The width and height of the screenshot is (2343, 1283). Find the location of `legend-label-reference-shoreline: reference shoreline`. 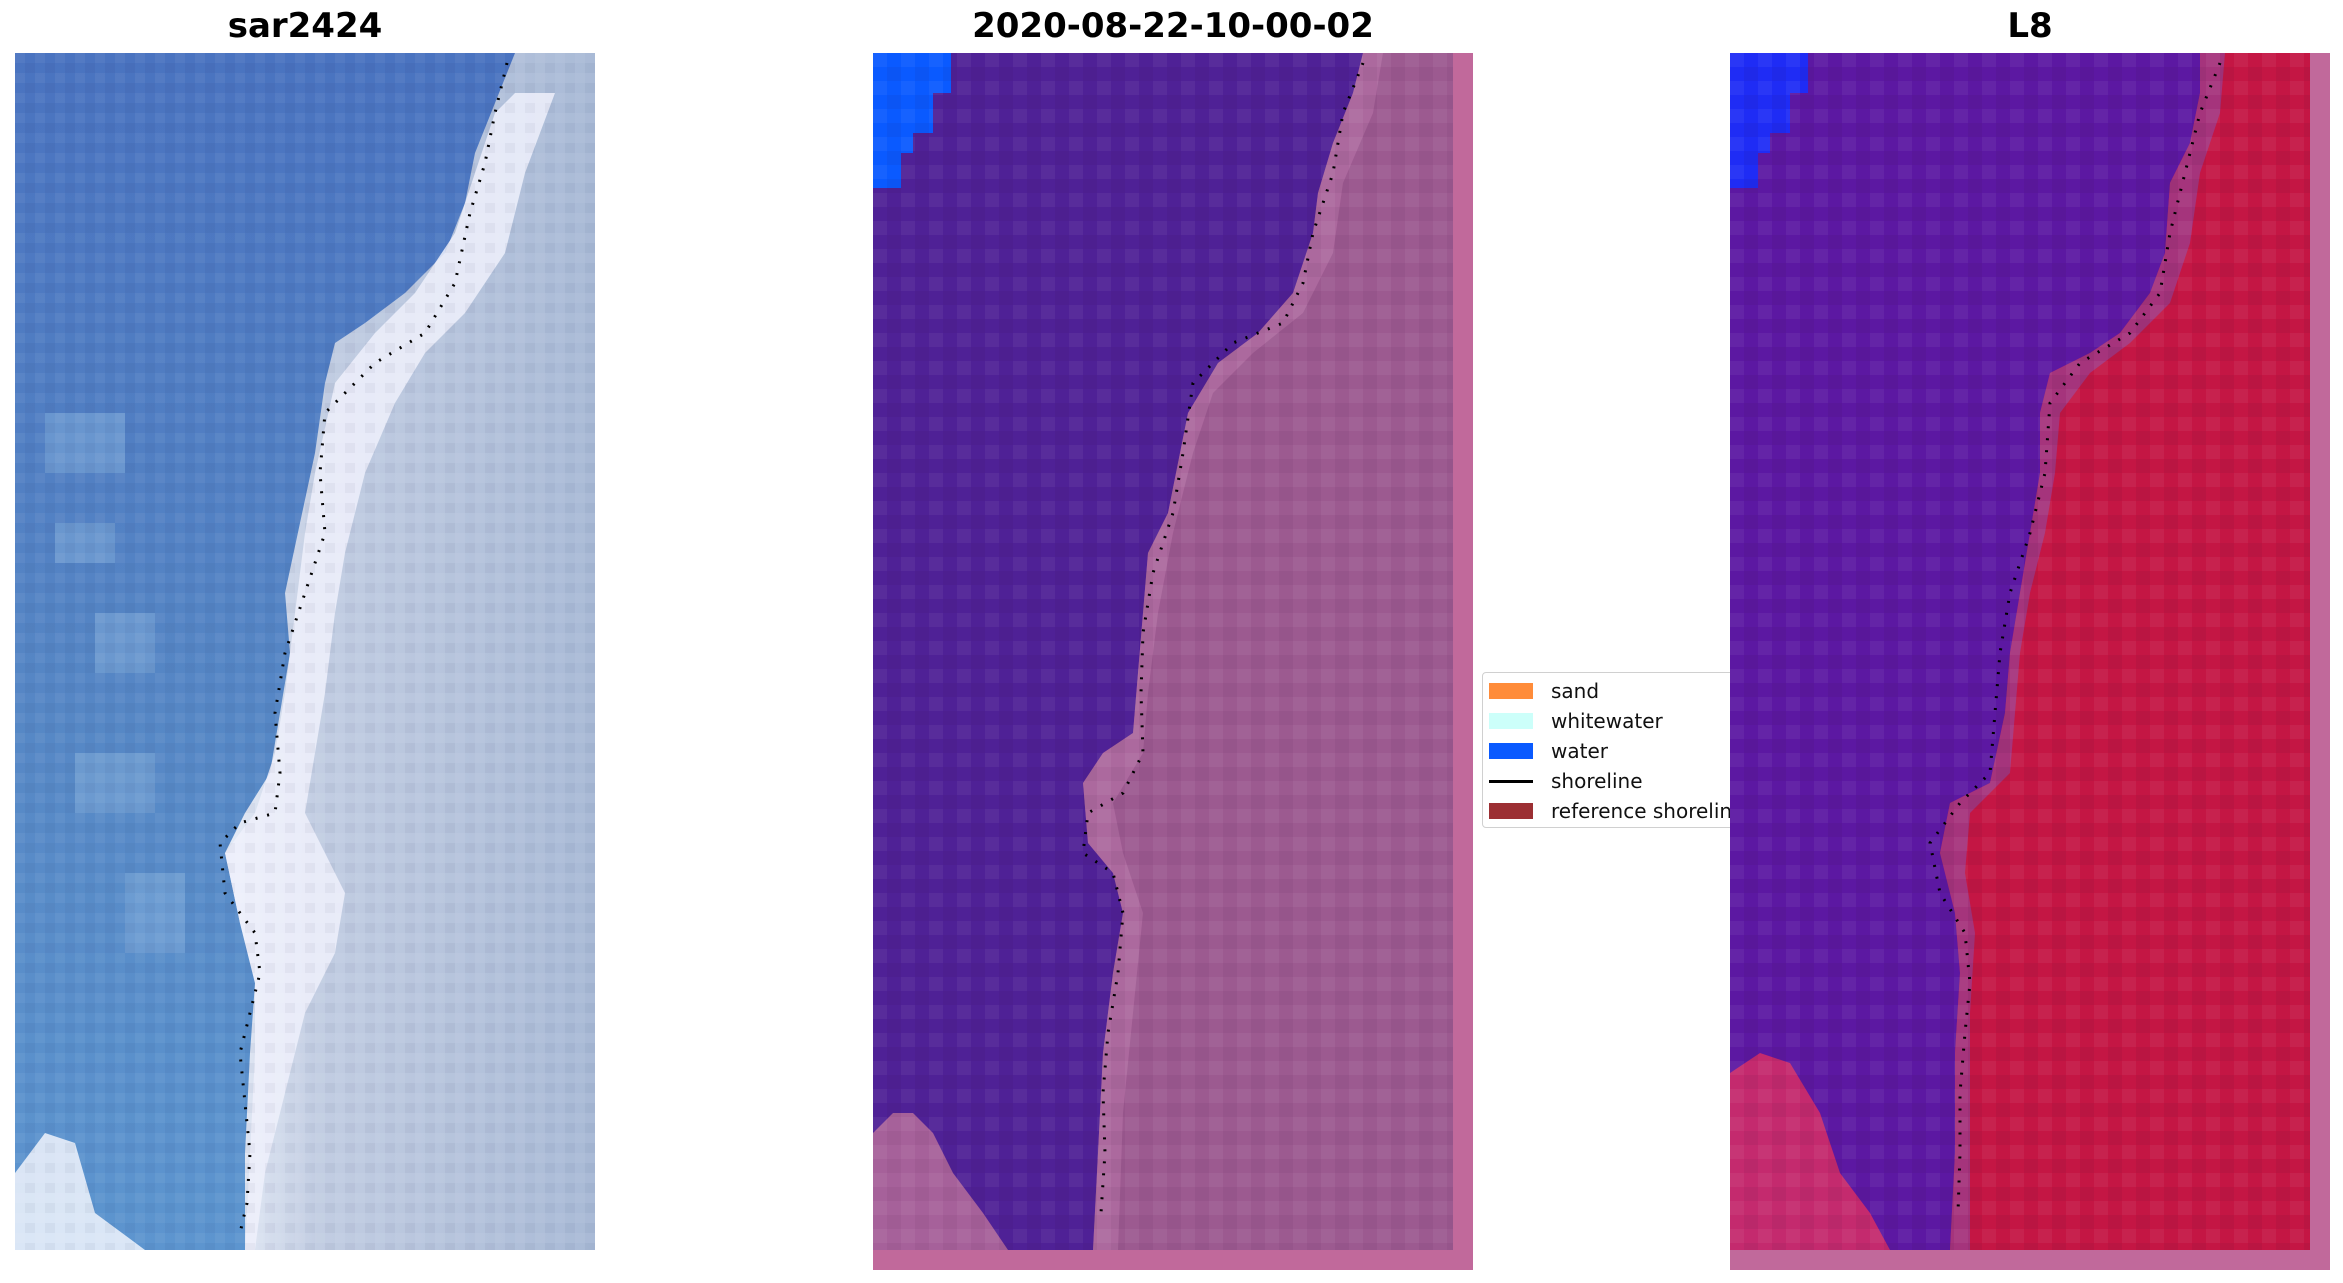

legend-label-reference-shoreline: reference shoreline is located at coordinates (1643, 811).